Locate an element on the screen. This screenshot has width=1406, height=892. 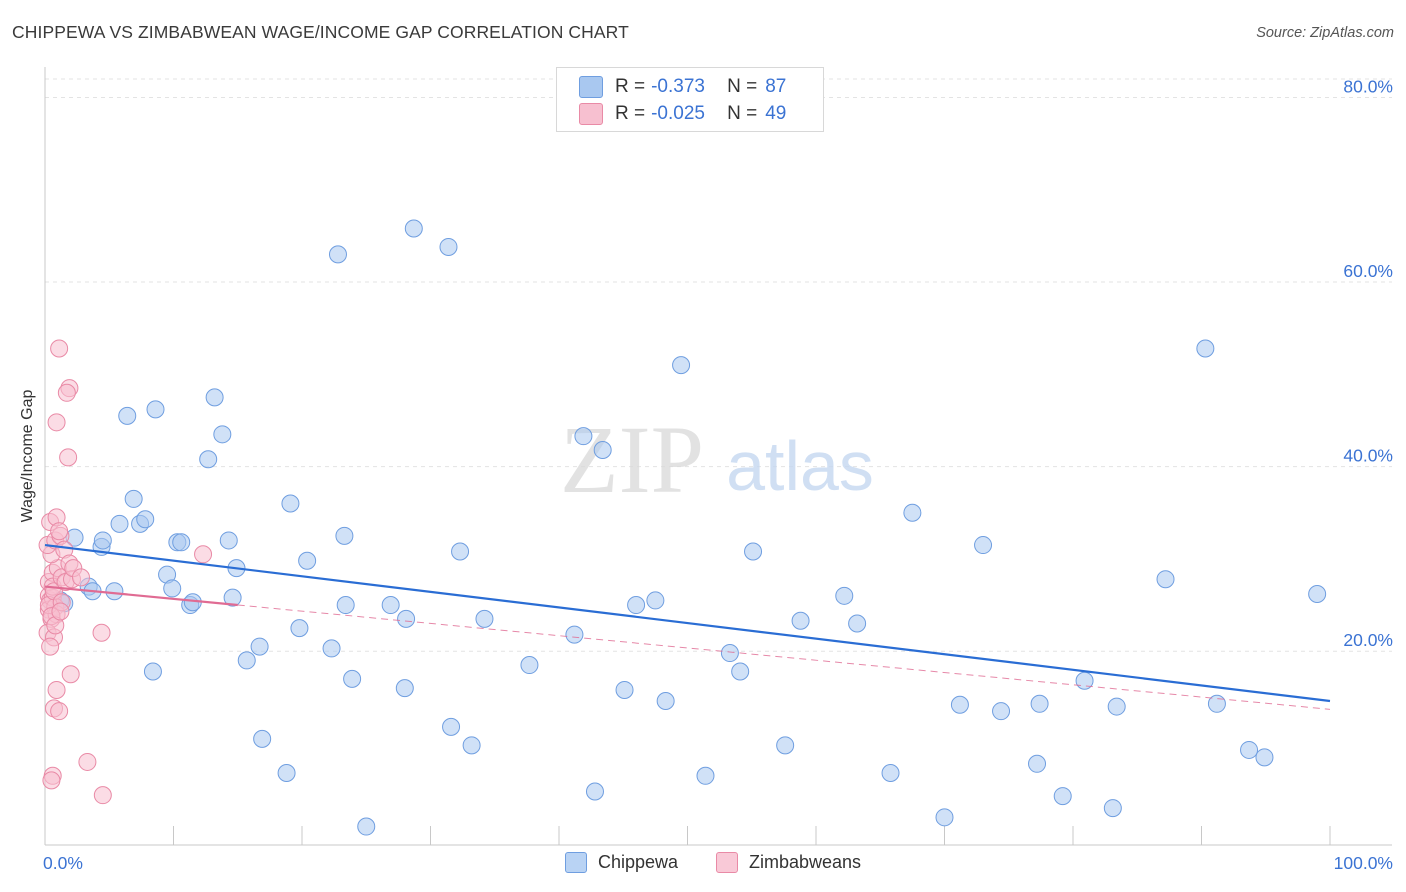
watermark-atlas: atlas is located at coordinates (800, 466).